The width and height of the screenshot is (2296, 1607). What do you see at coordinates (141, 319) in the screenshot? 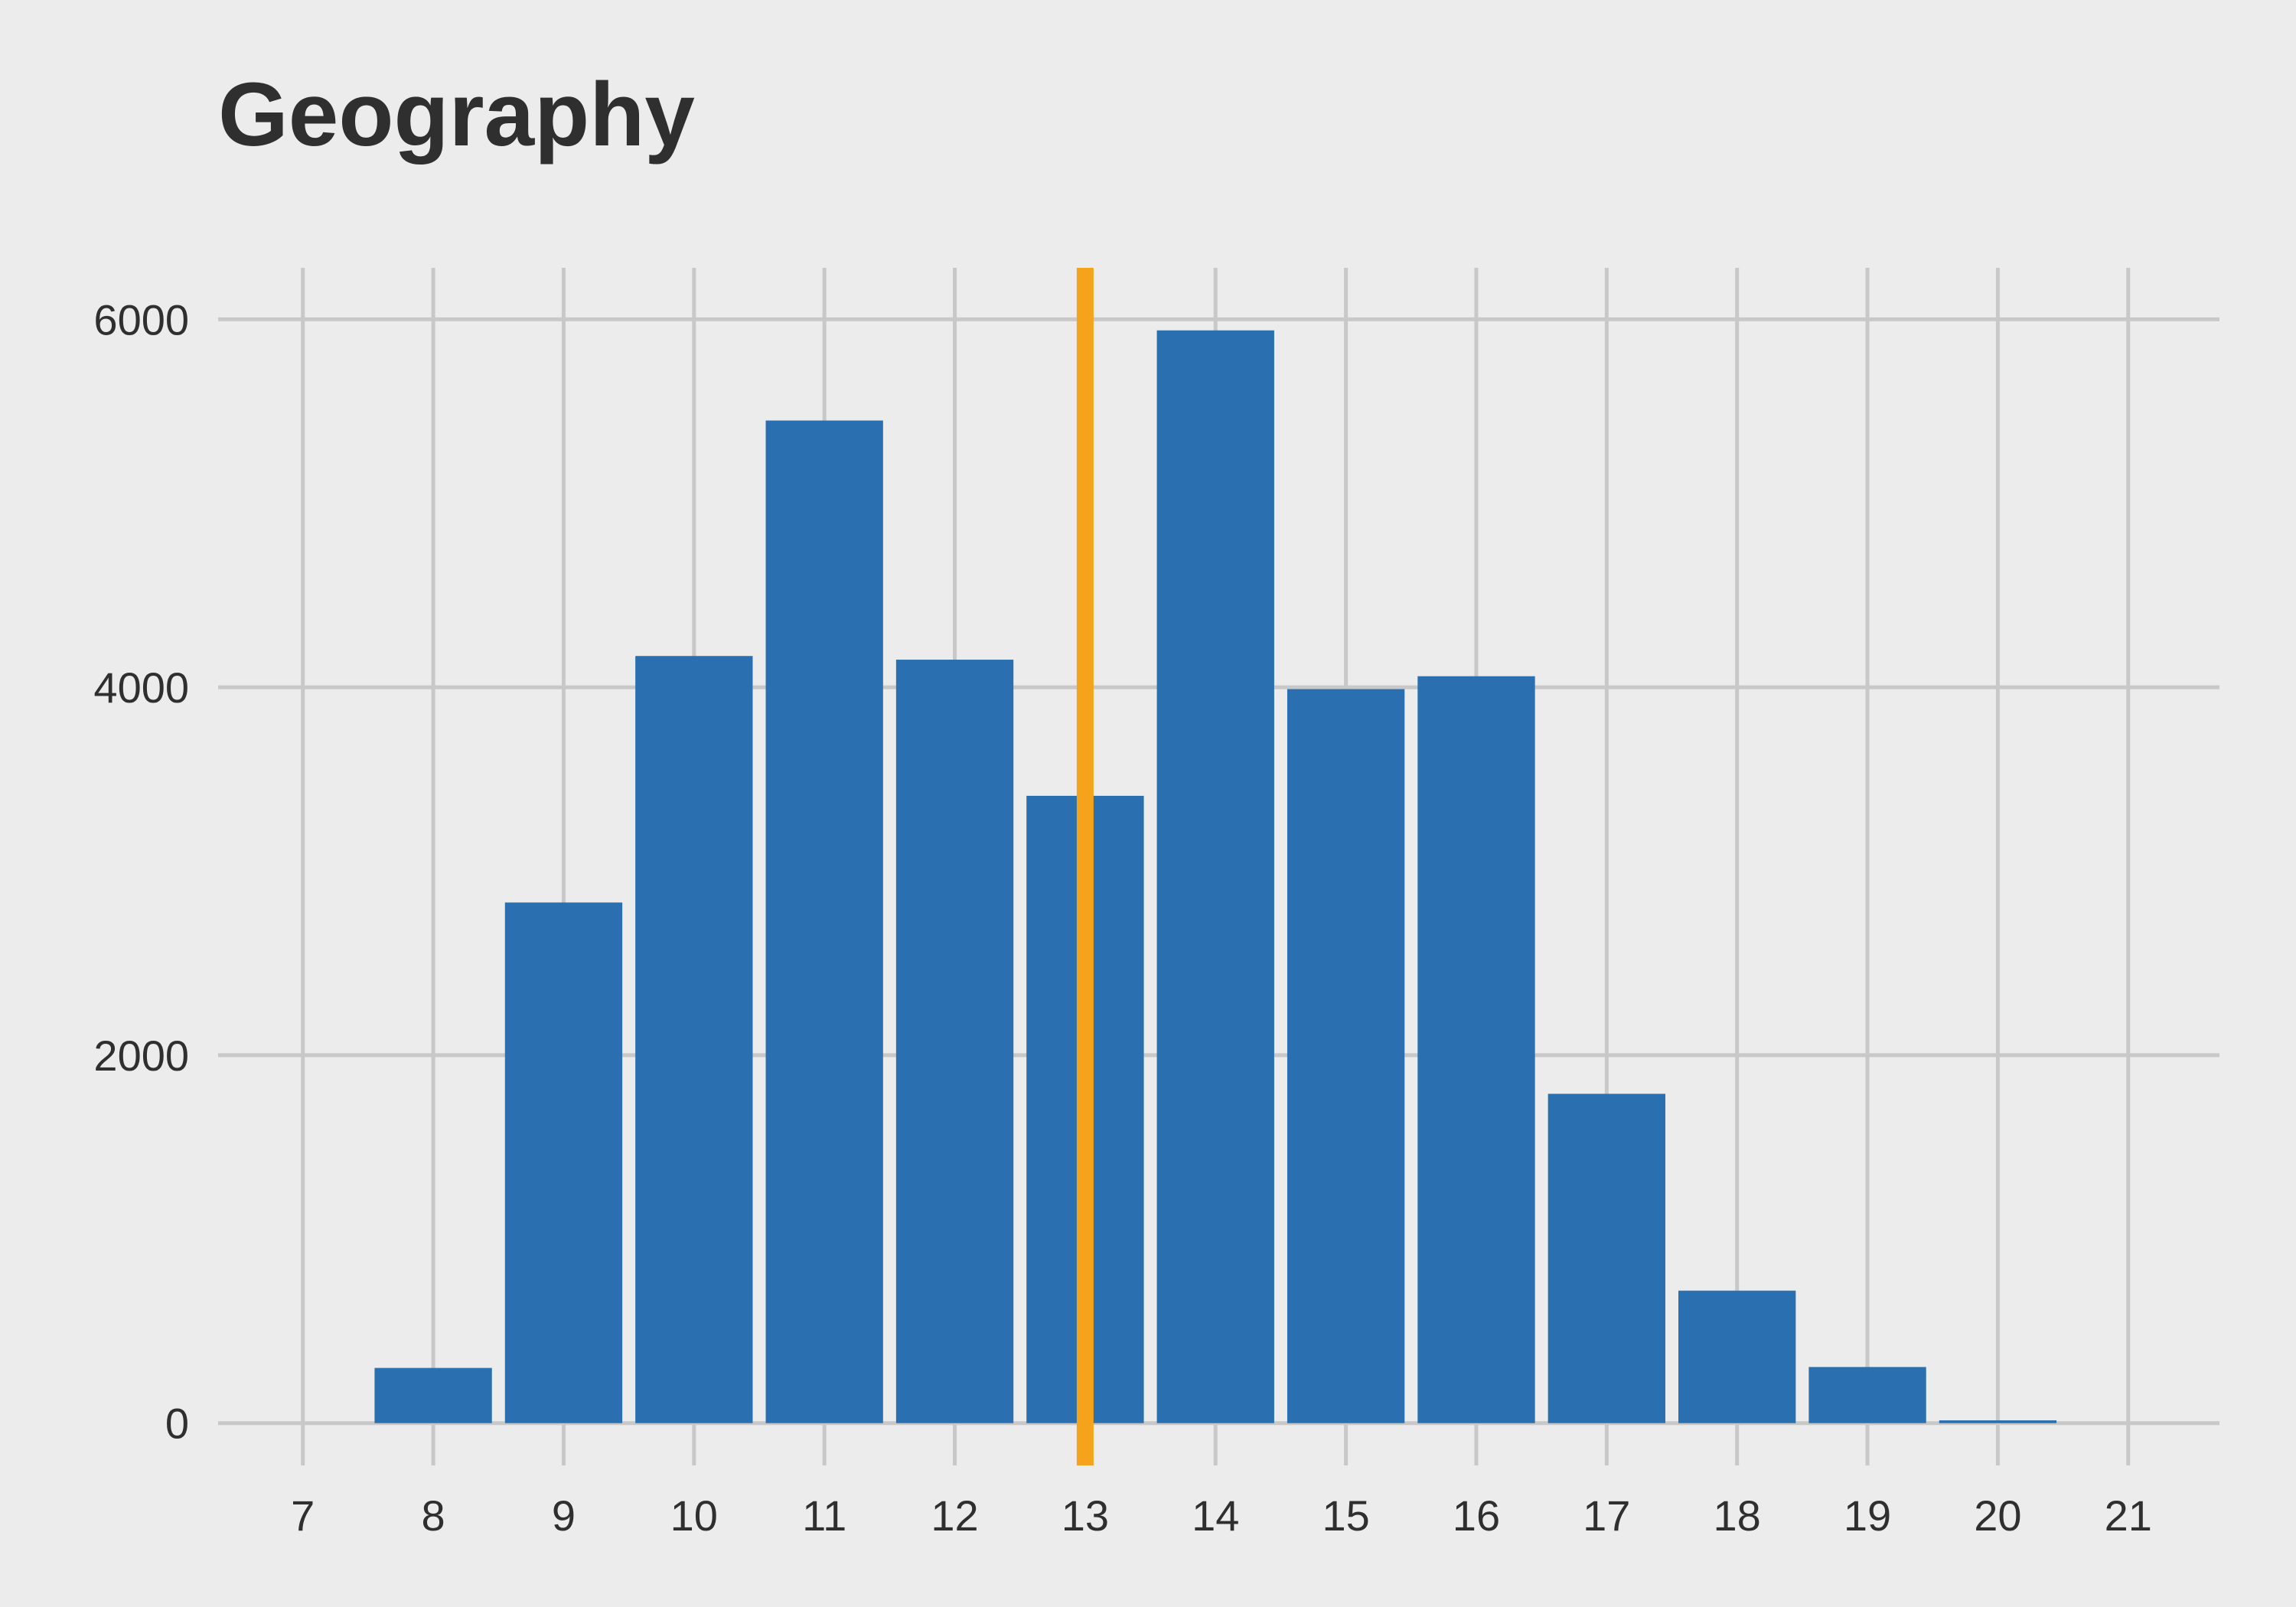
I see `y-tick-label: 6000` at bounding box center [141, 319].